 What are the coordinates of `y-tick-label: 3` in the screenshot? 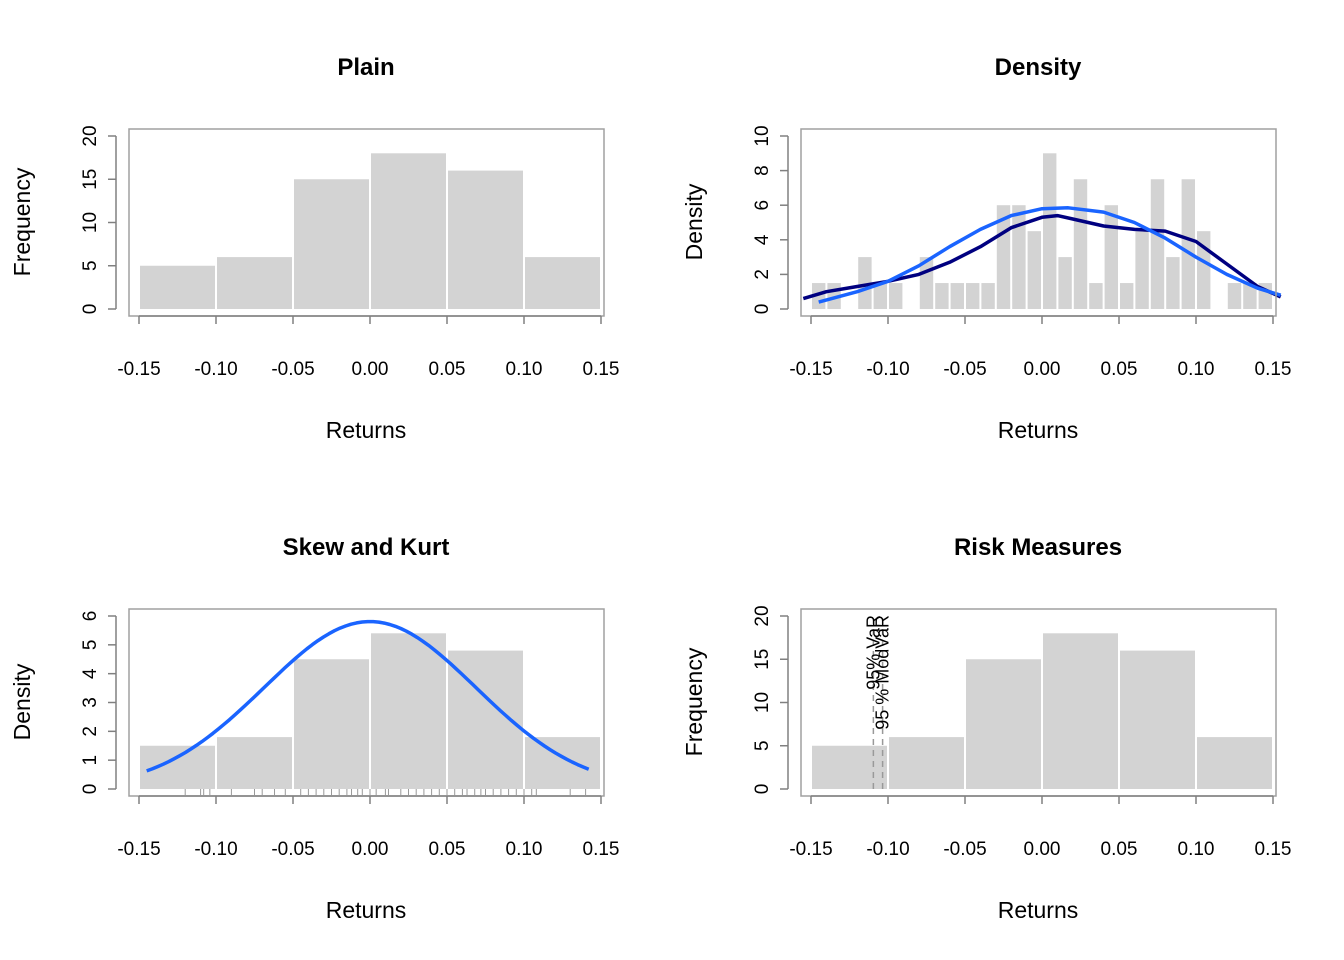 It's located at (90, 702).